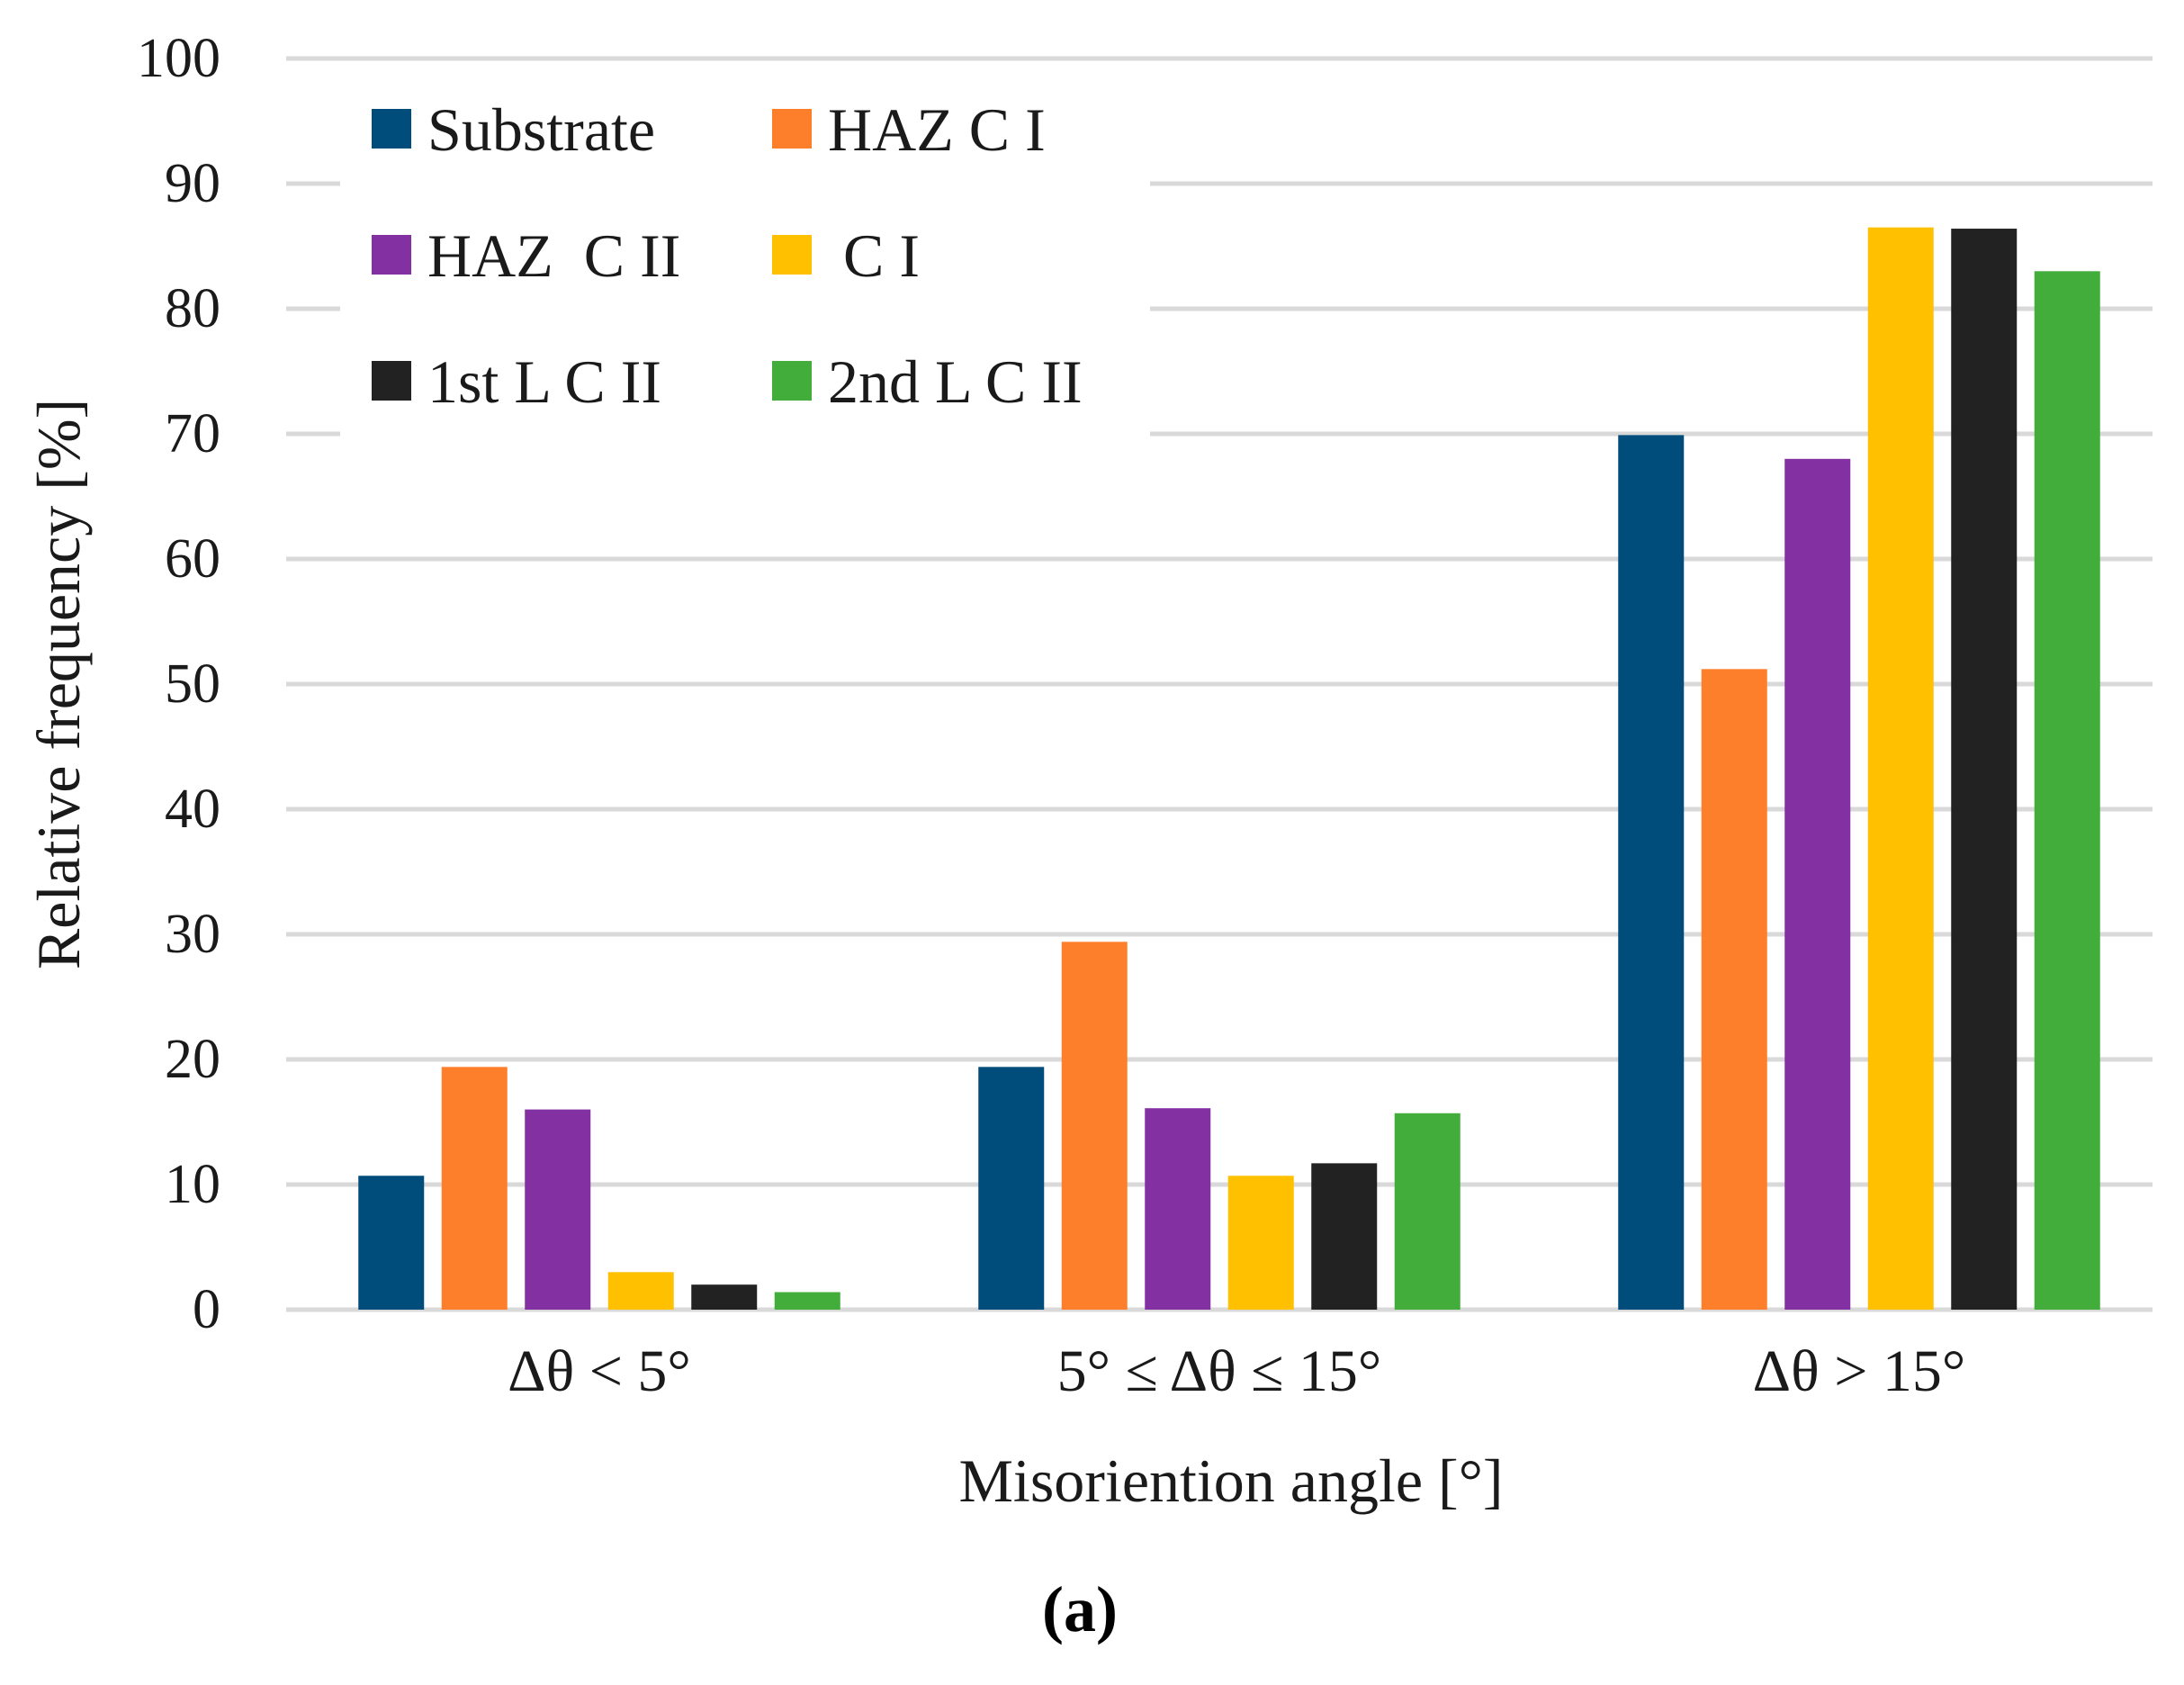 The image size is (2184, 1685). I want to click on legend-label: C I, so click(874, 256).